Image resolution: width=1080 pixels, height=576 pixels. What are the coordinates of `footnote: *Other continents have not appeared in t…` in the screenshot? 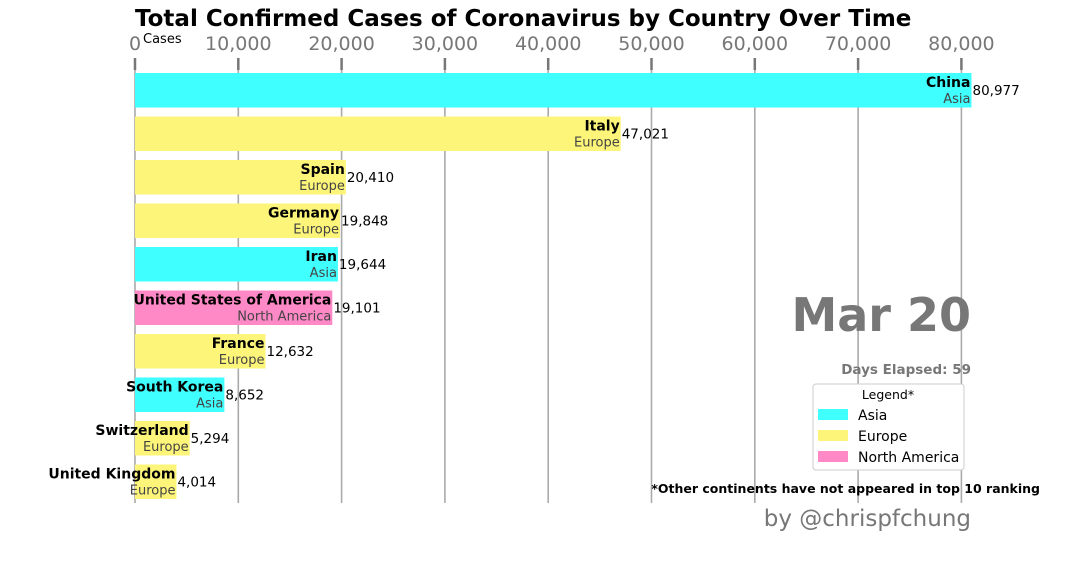 It's located at (845, 488).